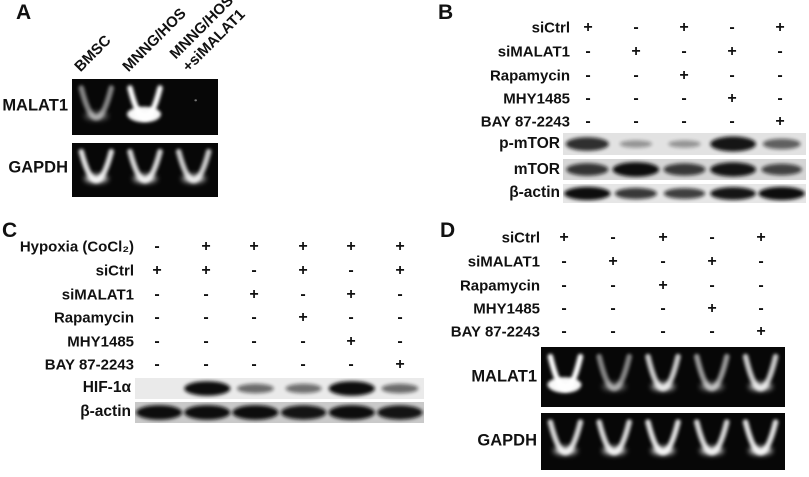  What do you see at coordinates (536, 169) in the screenshot?
I see `panel-b-strip-mtor-label: mTOR` at bounding box center [536, 169].